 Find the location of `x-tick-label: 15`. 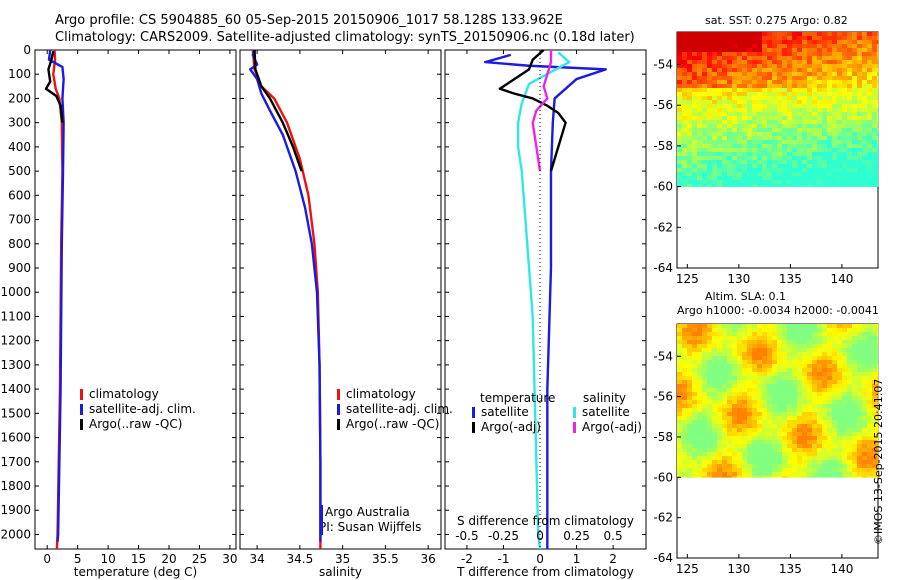

x-tick-label: 15 is located at coordinates (138, 559).